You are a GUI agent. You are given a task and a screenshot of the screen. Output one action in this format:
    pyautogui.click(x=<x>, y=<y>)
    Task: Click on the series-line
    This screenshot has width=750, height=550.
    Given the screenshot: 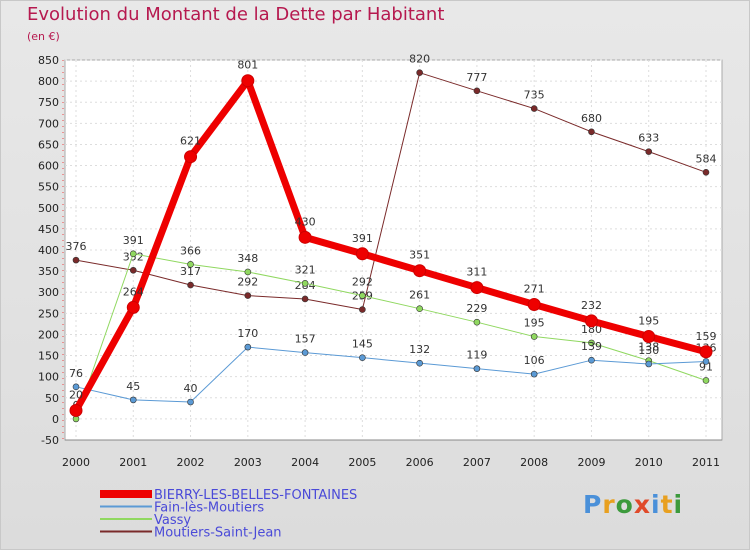 What is the action you would take?
    pyautogui.click(x=391, y=374)
    